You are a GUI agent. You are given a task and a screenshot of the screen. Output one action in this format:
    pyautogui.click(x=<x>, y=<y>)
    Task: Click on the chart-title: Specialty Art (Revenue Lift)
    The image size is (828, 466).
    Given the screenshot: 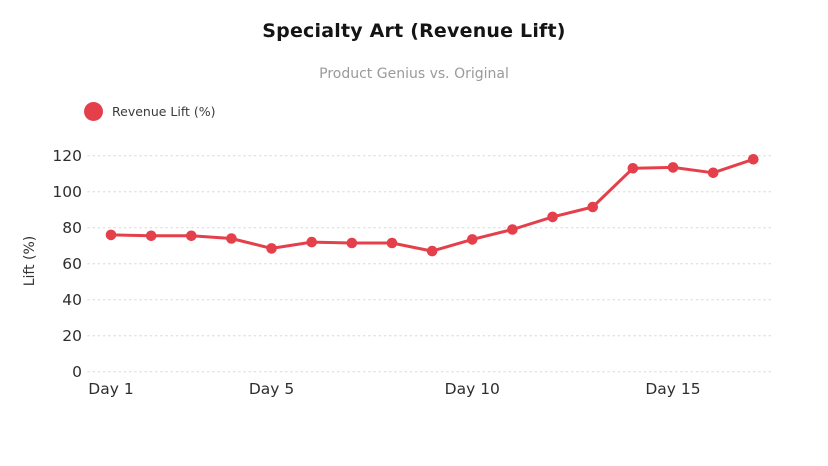 What is the action you would take?
    pyautogui.click(x=414, y=31)
    